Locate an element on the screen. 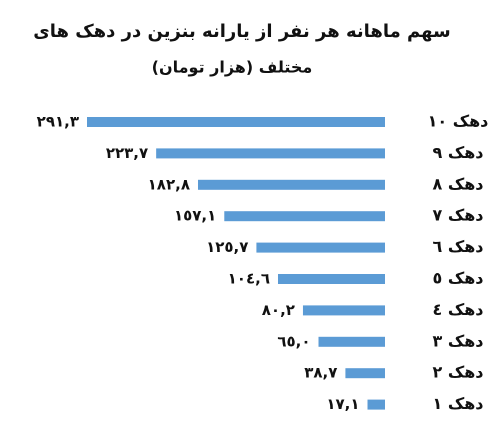 The height and width of the screenshot is (421, 500). category-label: دهک ۸ is located at coordinates (457, 183).